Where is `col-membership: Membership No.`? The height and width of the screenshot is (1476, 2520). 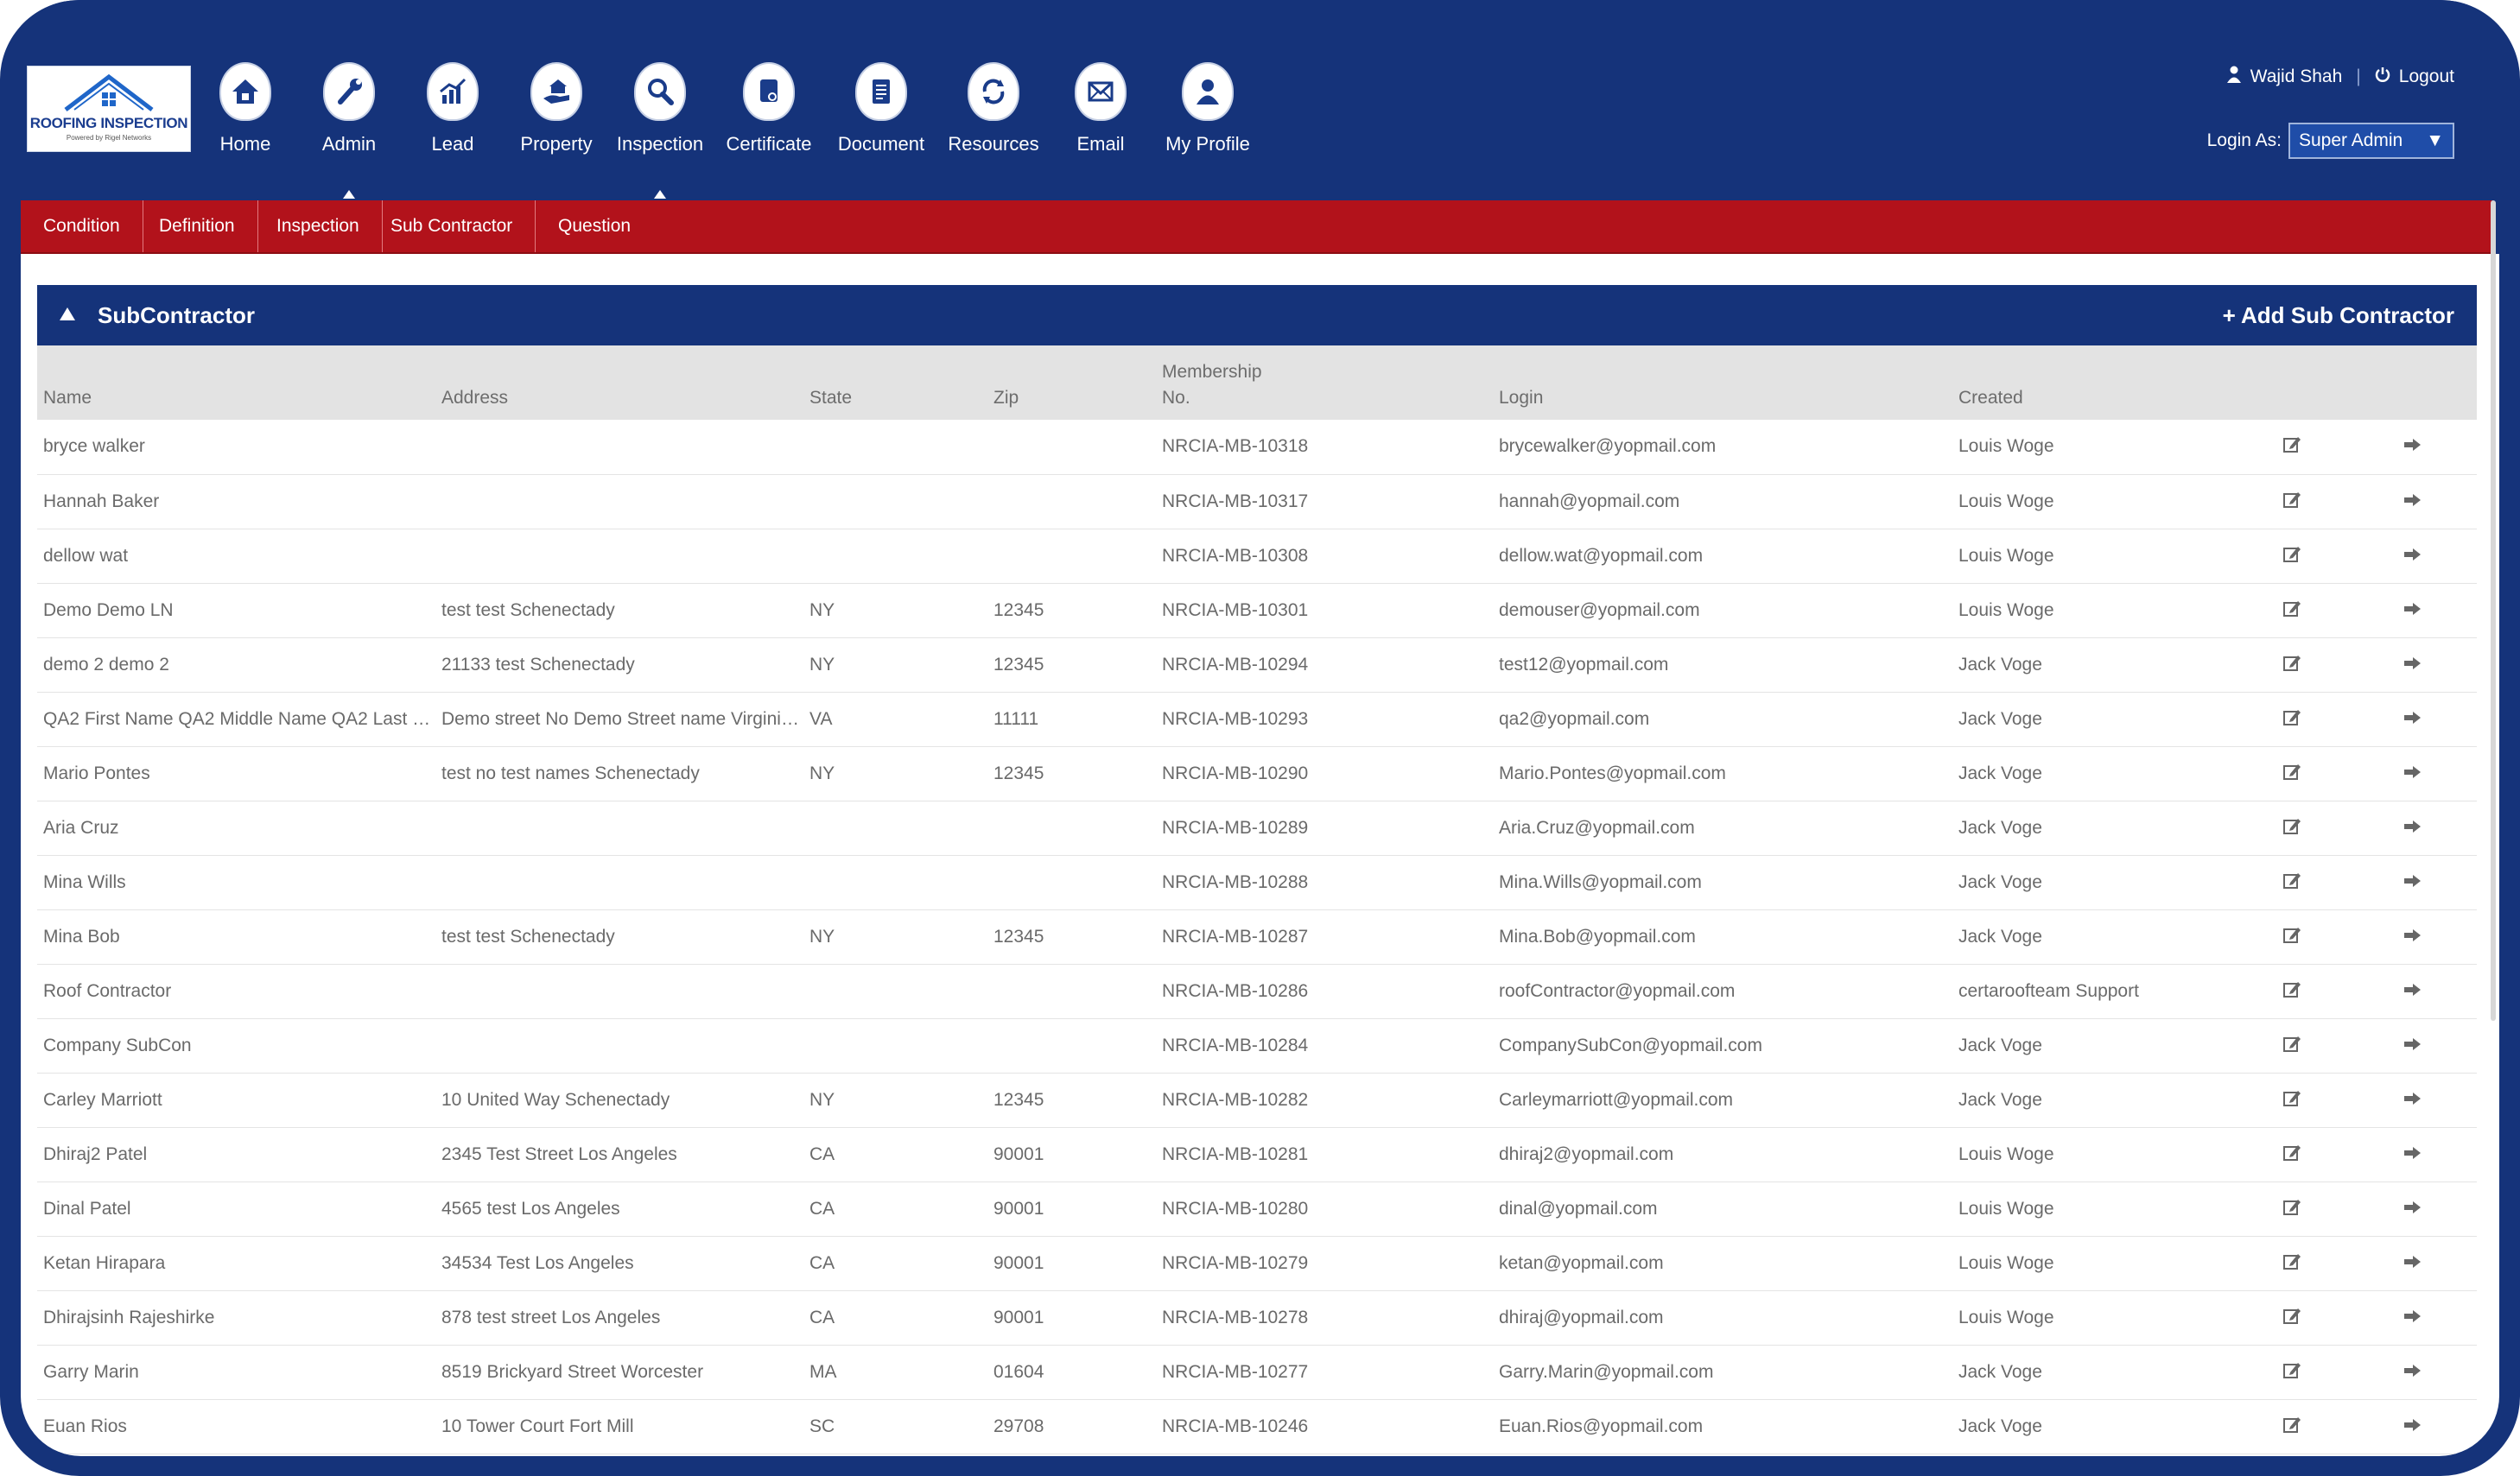 col-membership: Membership No. is located at coordinates (1324, 382).